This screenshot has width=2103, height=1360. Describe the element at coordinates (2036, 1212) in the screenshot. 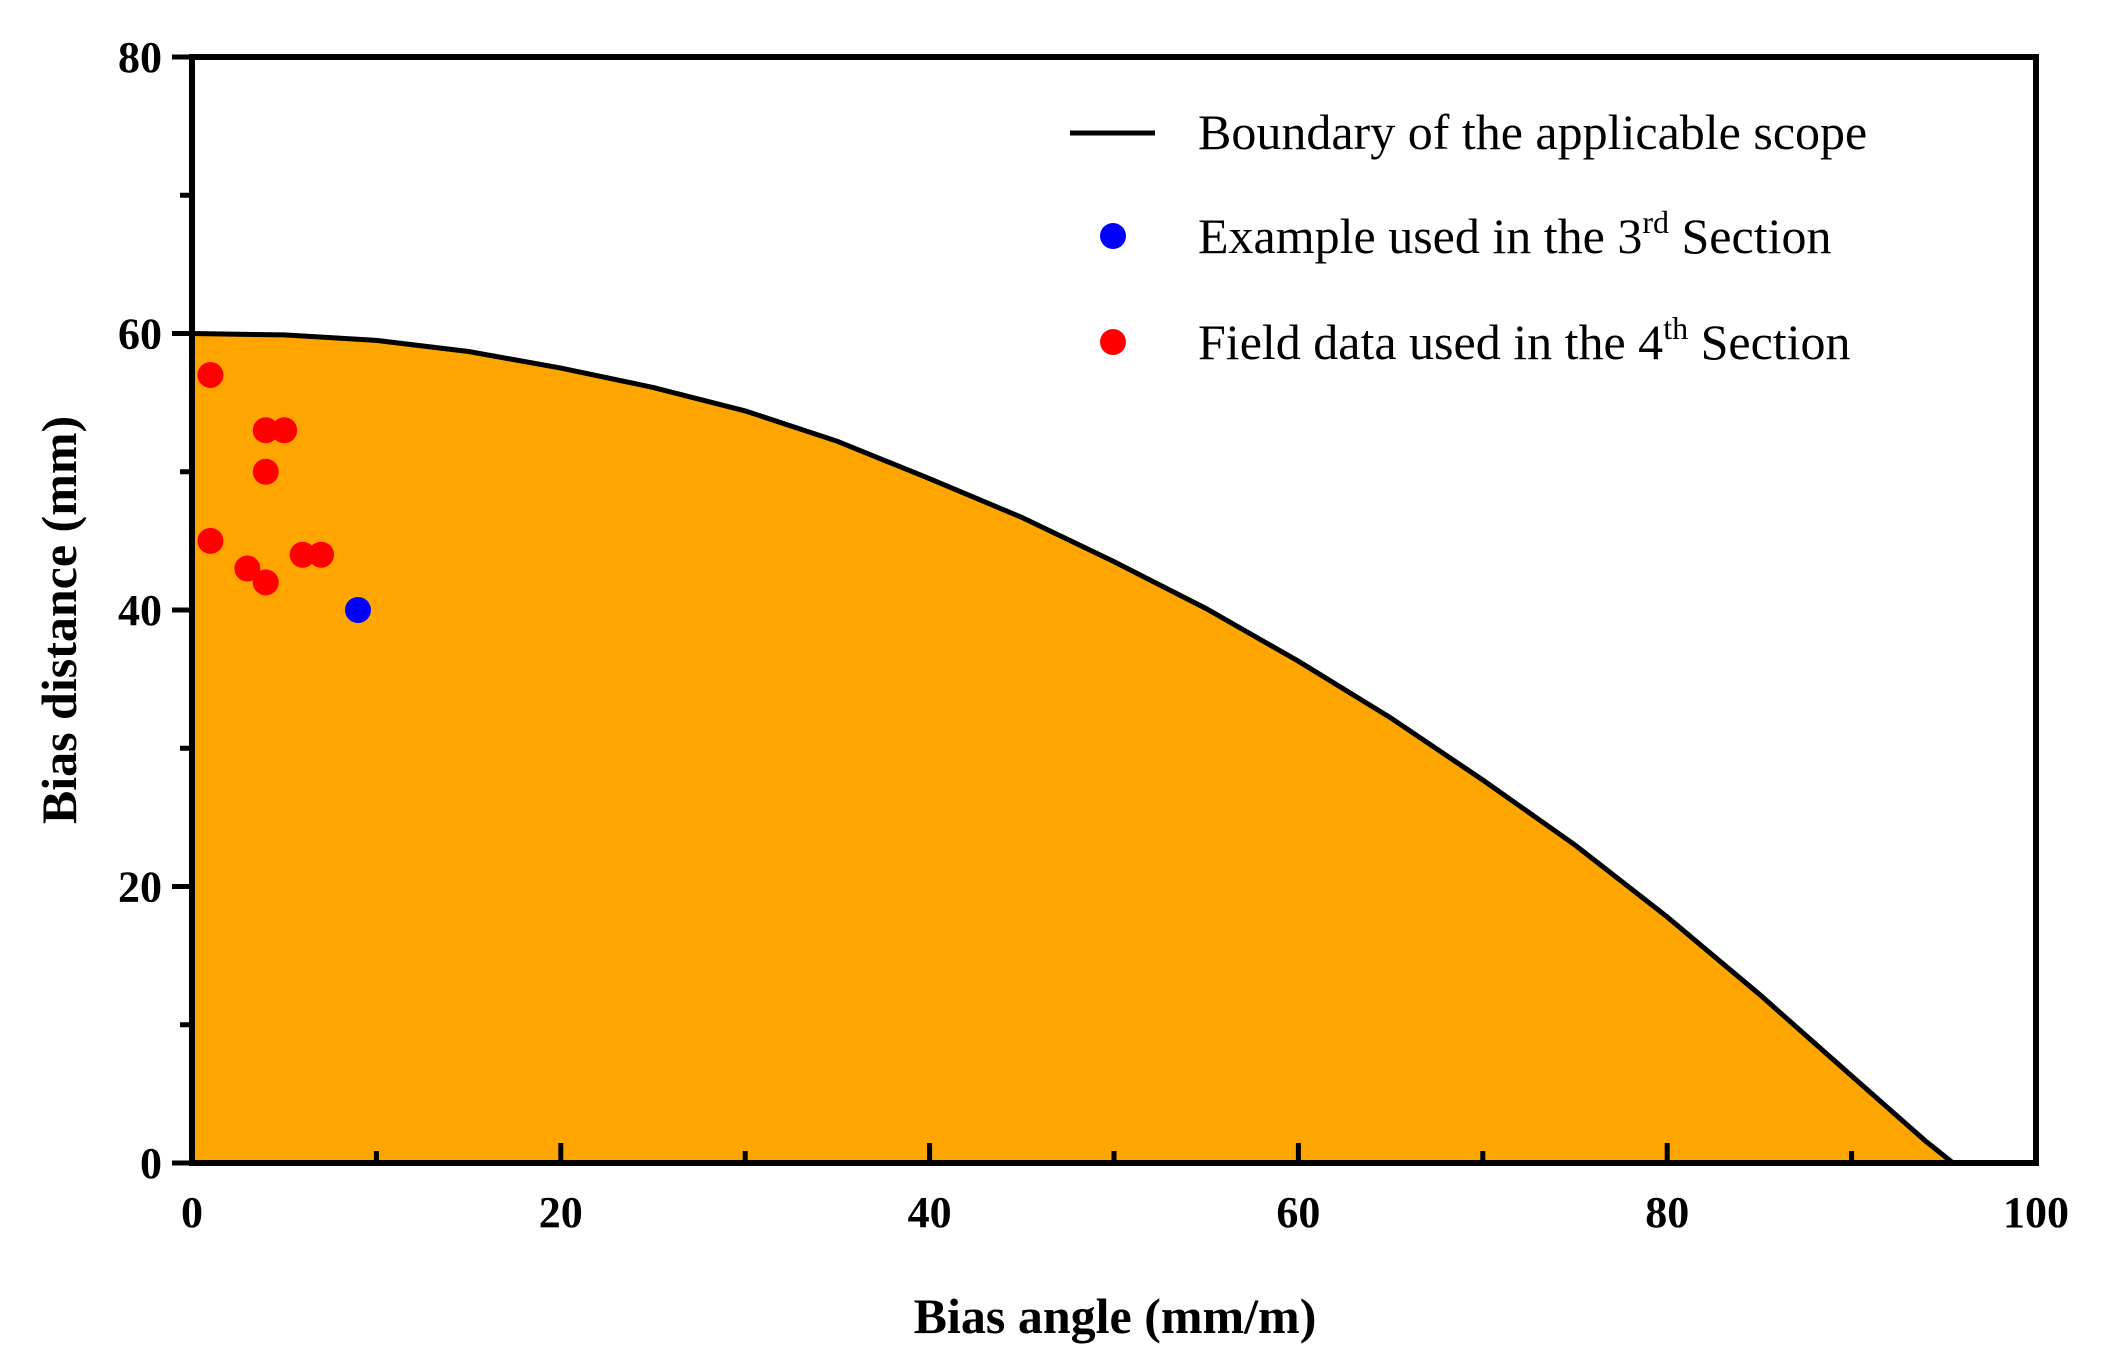

I see `x-tick-label-100: 100` at that location.